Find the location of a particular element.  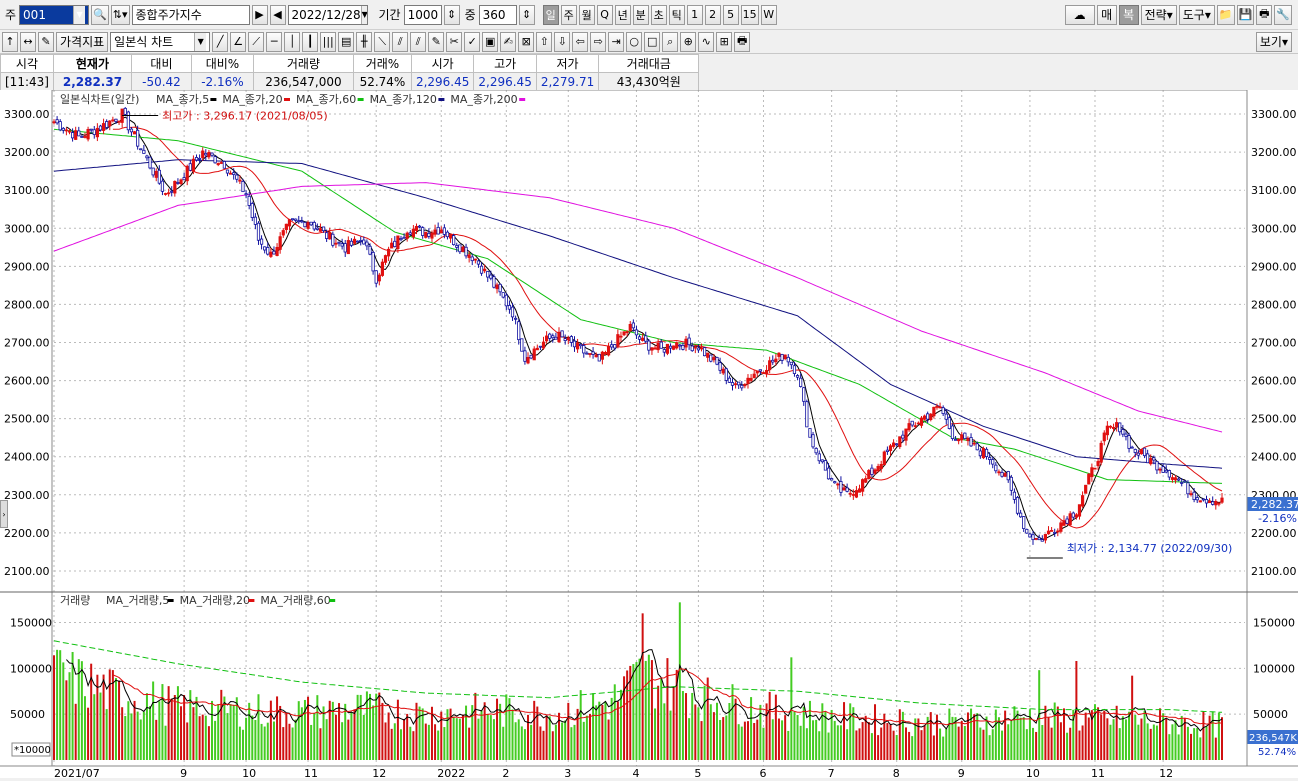

high-annotation: 최고가 : 3,296.17 (2021/08/05) is located at coordinates (245, 116).